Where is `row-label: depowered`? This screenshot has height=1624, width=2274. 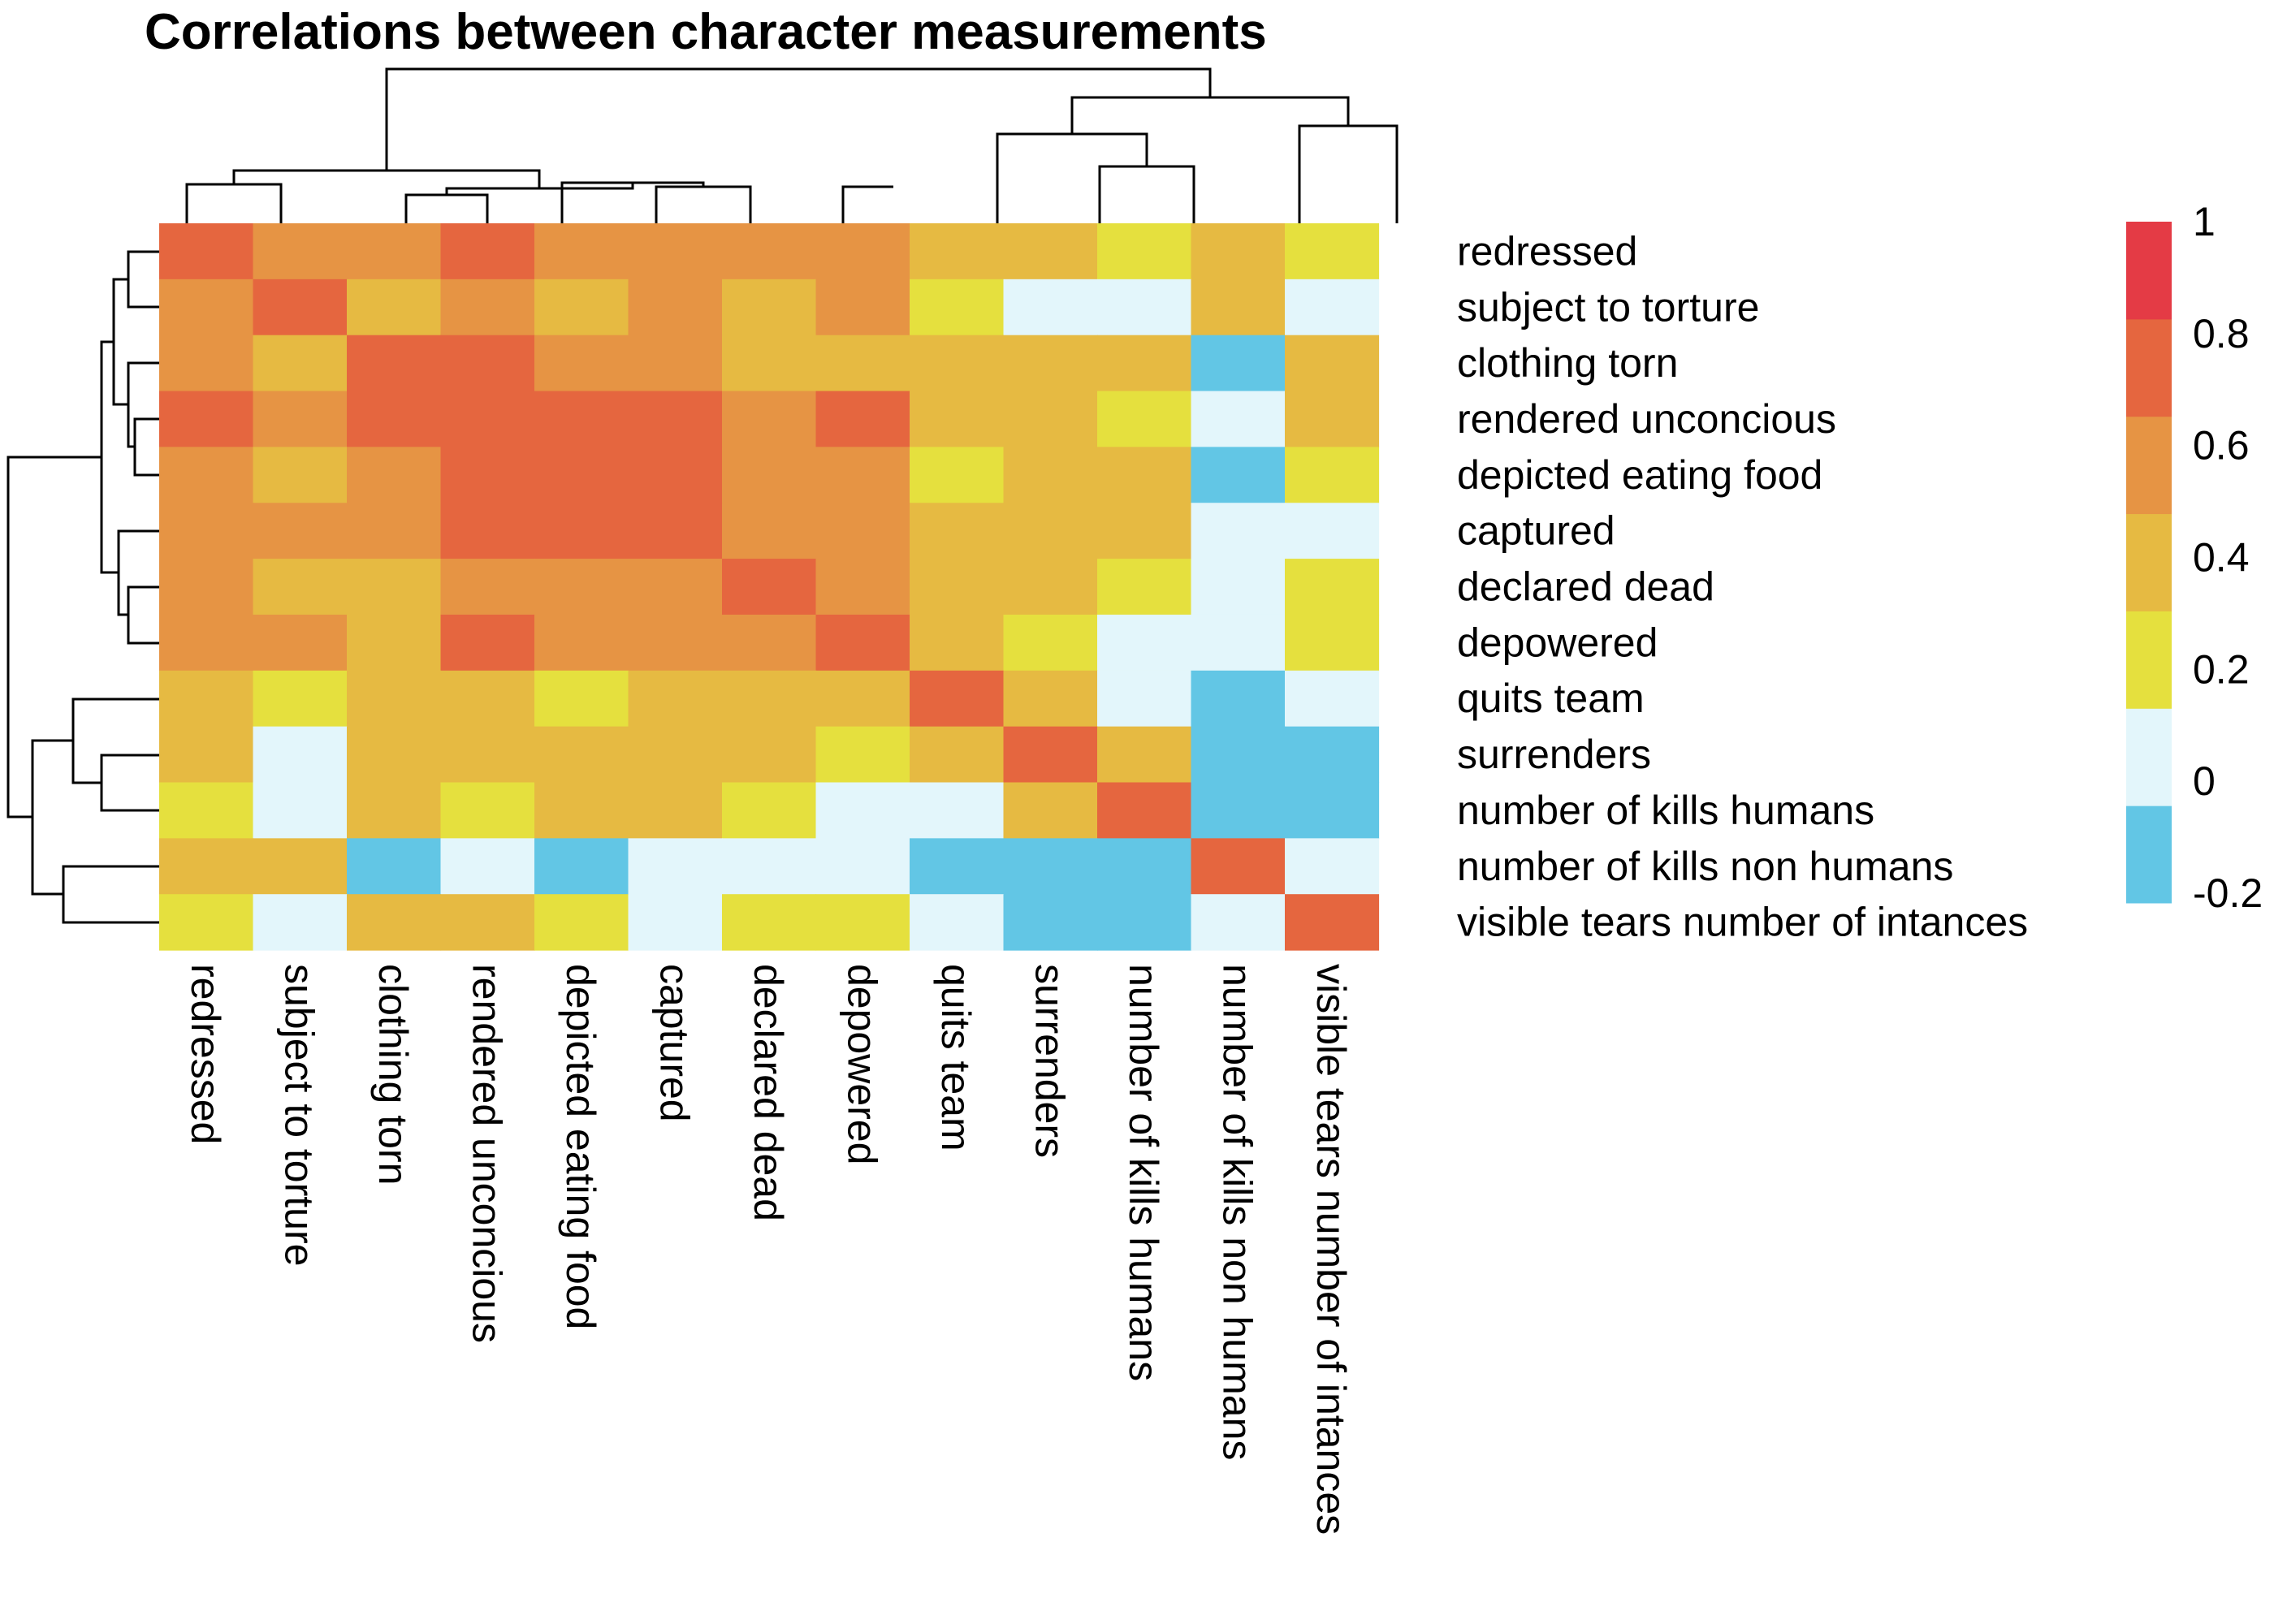
row-label: depowered is located at coordinates (1558, 642).